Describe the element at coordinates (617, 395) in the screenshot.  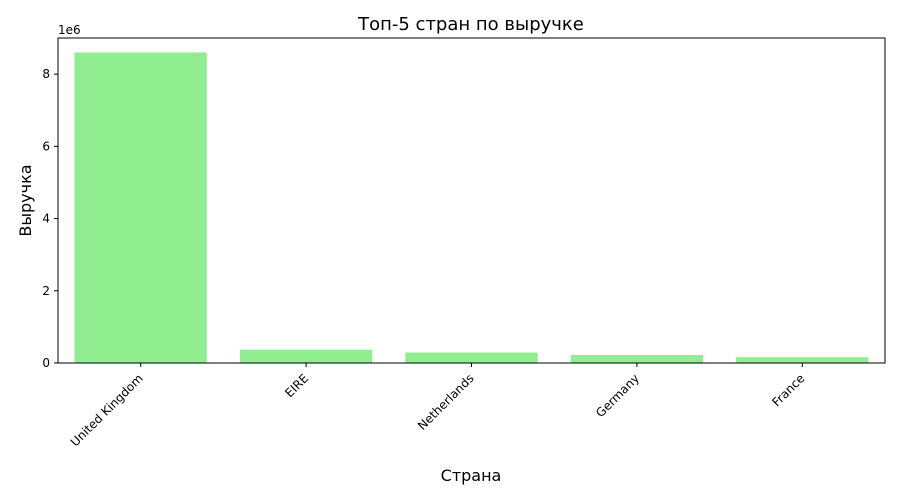
I see `x-tick-label-3: Germany` at that location.